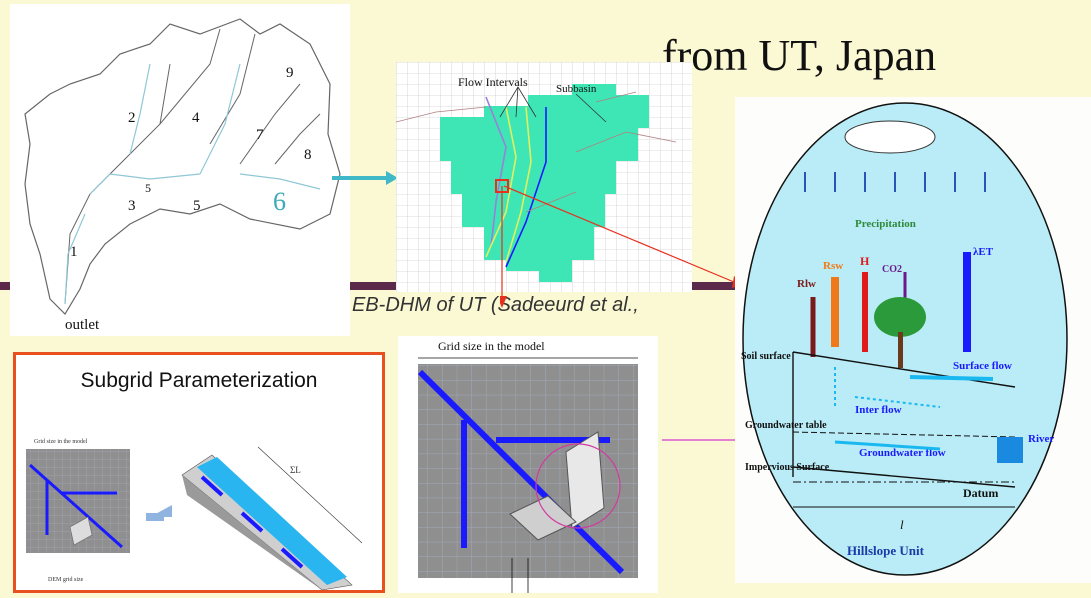  I want to click on grid-detail: Grid size in the model, so click(527, 466).